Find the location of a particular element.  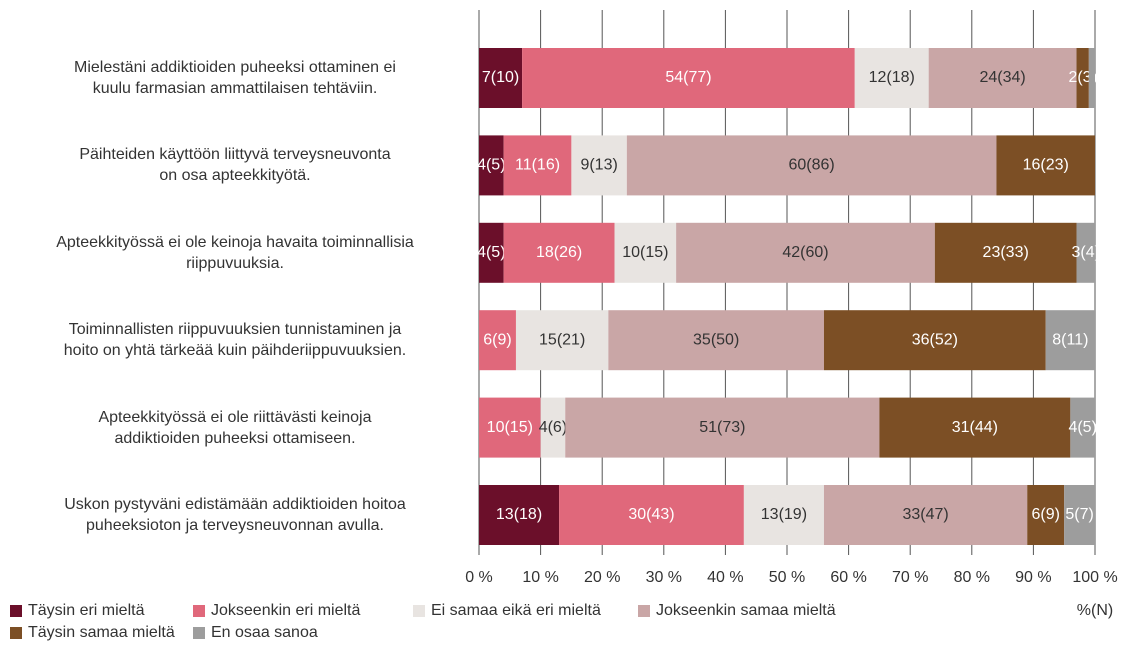

value-label: 60(86) is located at coordinates (812, 165).